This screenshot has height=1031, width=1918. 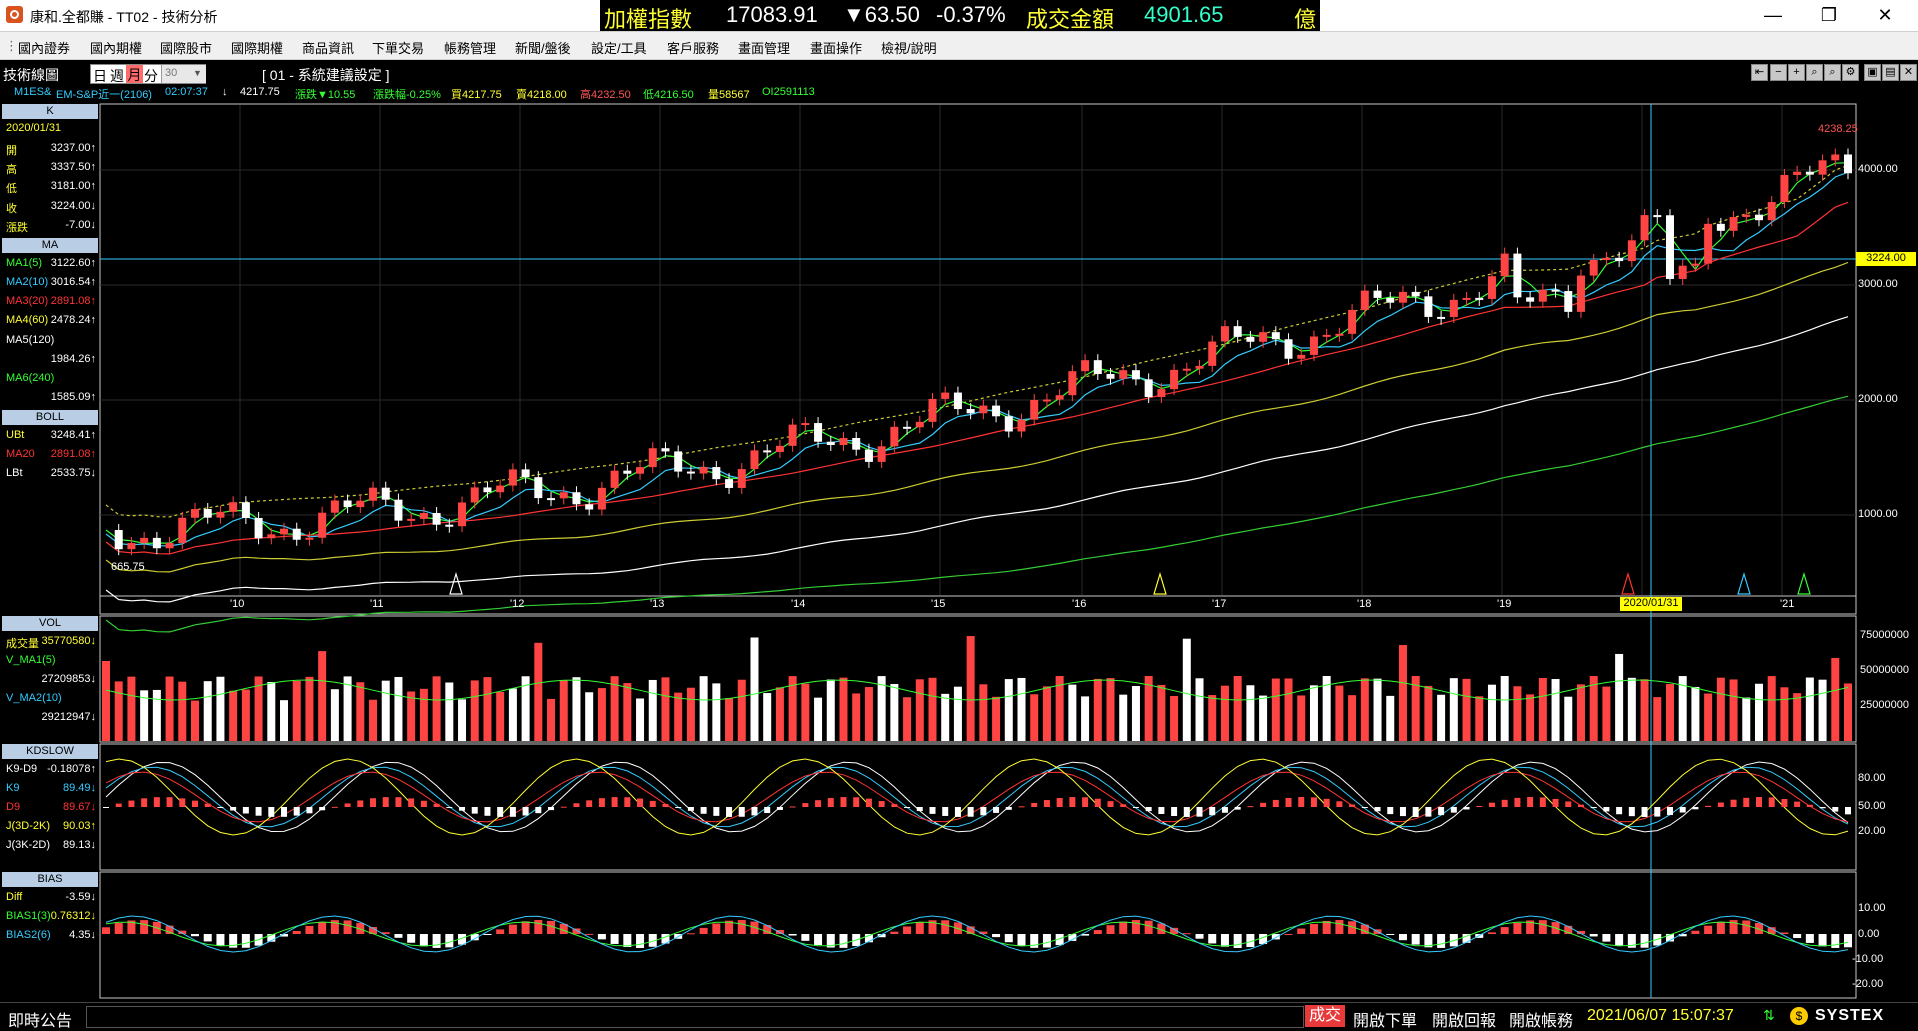 What do you see at coordinates (1796, 72) in the screenshot?
I see `zoom-plus-icon: +` at bounding box center [1796, 72].